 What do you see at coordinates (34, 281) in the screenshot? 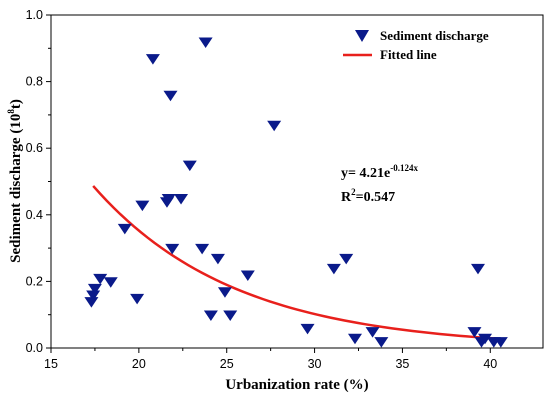
I see `y-tick-label: 0.2` at bounding box center [34, 281].